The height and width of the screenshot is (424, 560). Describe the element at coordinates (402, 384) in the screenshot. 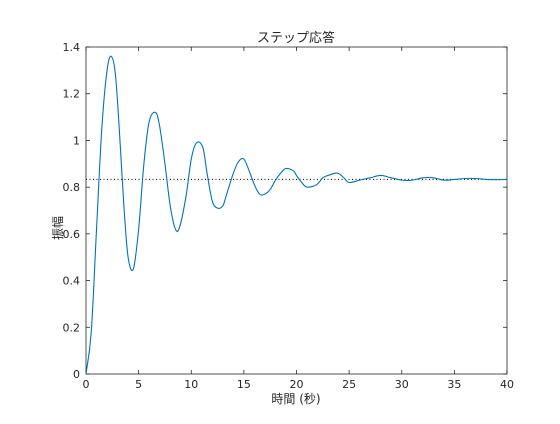

I see `x-tick-label: 30` at that location.